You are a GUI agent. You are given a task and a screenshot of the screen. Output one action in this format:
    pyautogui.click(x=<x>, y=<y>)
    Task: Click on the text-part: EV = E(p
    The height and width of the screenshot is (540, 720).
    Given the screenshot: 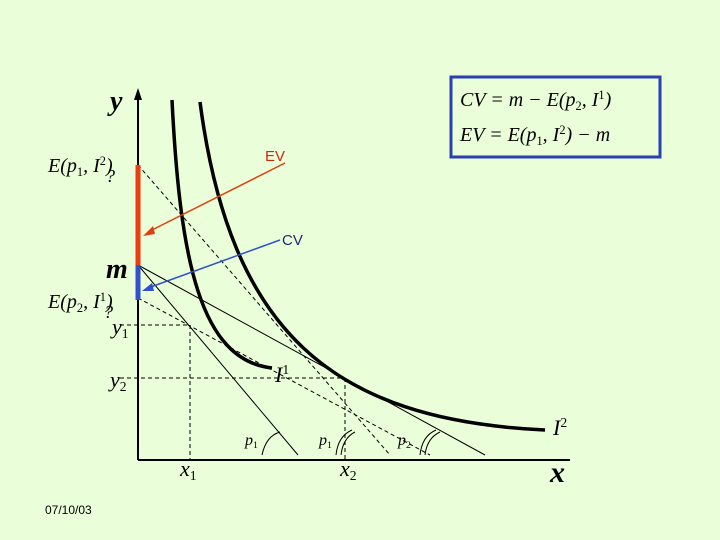 What is the action you would take?
    pyautogui.click(x=497, y=135)
    